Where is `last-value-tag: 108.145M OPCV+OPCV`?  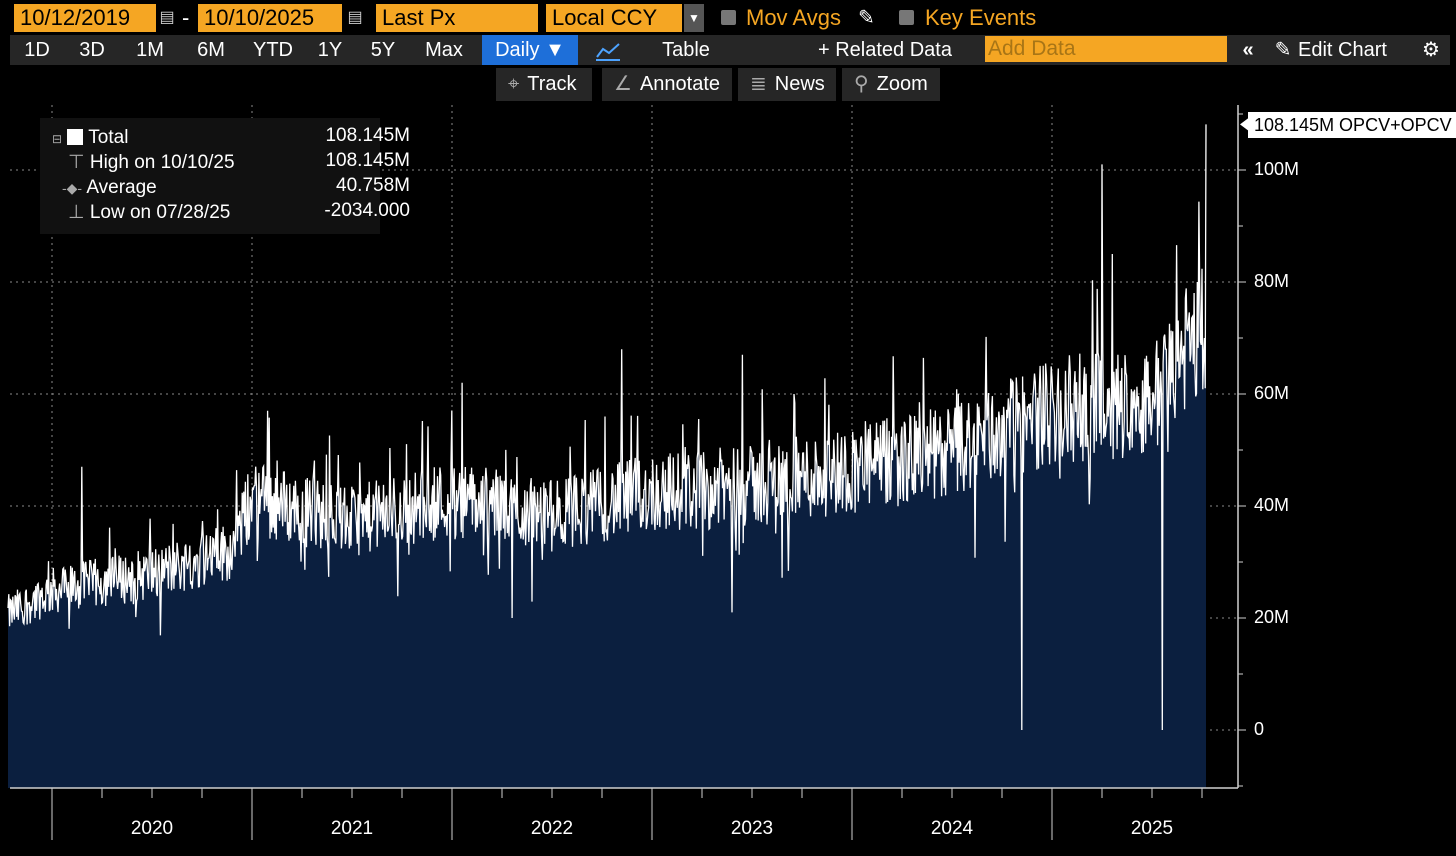 last-value-tag: 108.145M OPCV+OPCV is located at coordinates (1352, 125).